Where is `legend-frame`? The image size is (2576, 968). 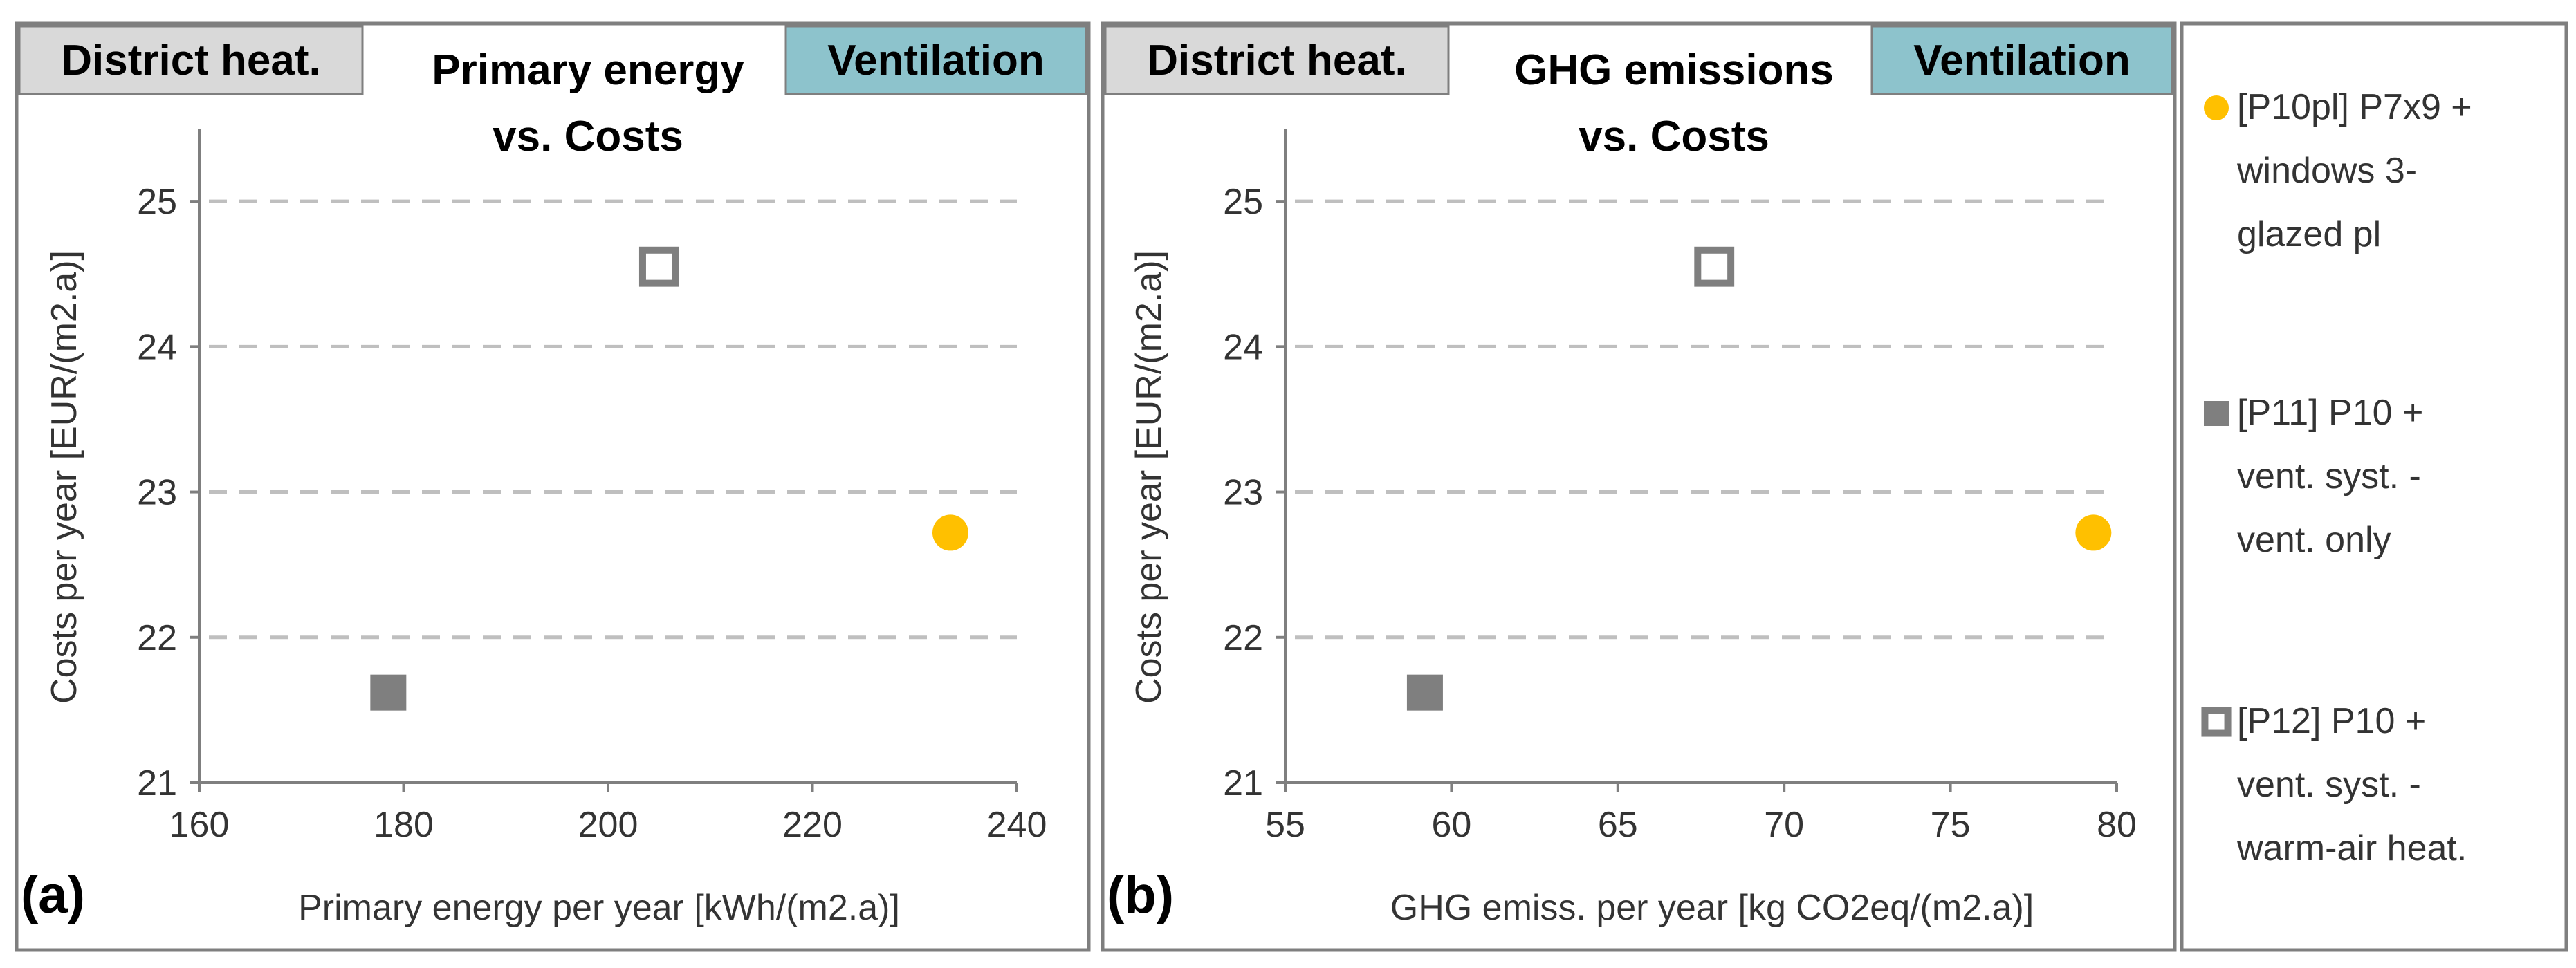
legend-frame is located at coordinates (2374, 486).